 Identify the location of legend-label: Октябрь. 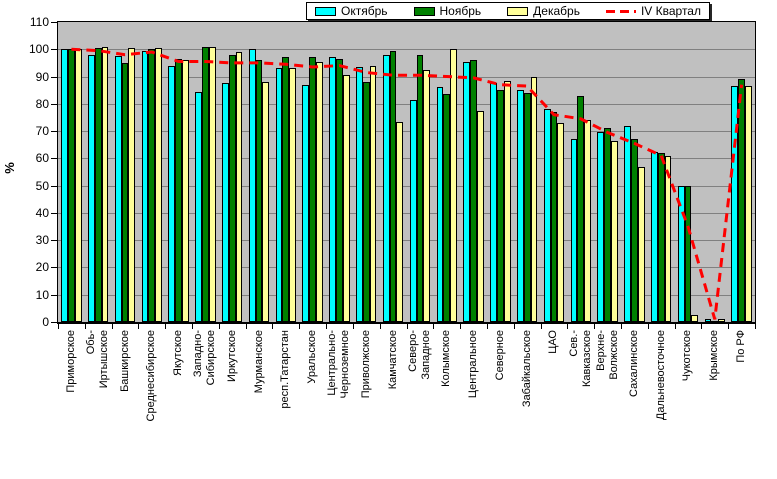
(364, 11).